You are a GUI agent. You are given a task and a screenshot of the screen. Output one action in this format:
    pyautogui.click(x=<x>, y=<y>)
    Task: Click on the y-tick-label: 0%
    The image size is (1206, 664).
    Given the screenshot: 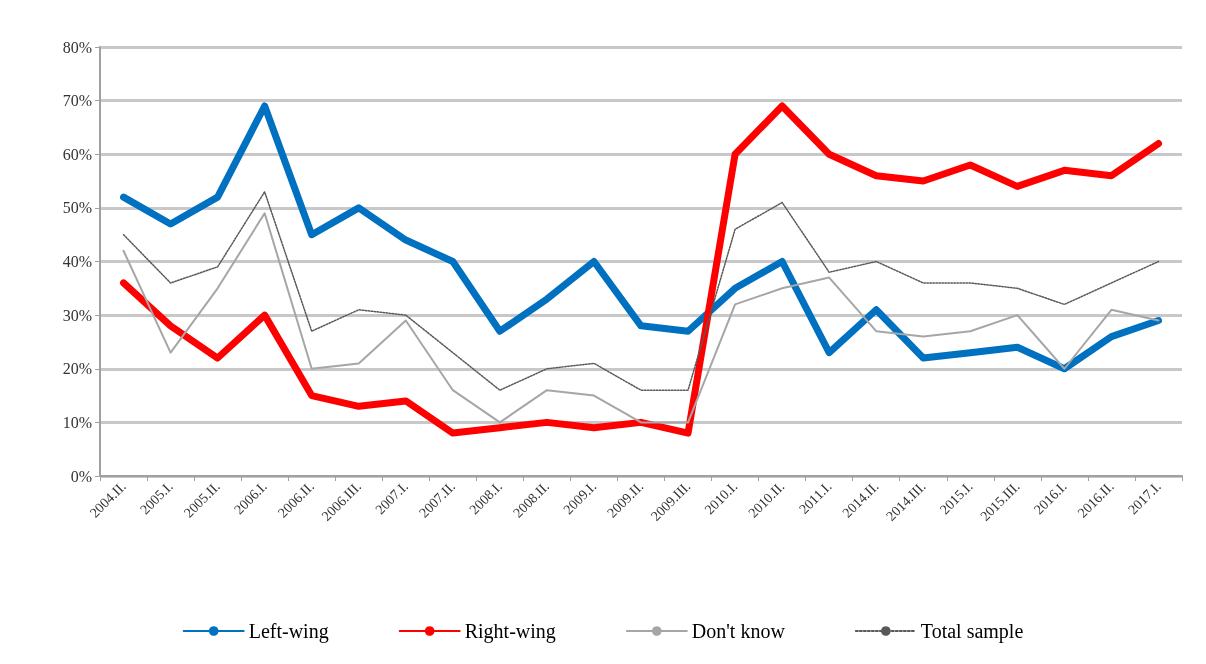 What is the action you would take?
    pyautogui.click(x=81, y=476)
    